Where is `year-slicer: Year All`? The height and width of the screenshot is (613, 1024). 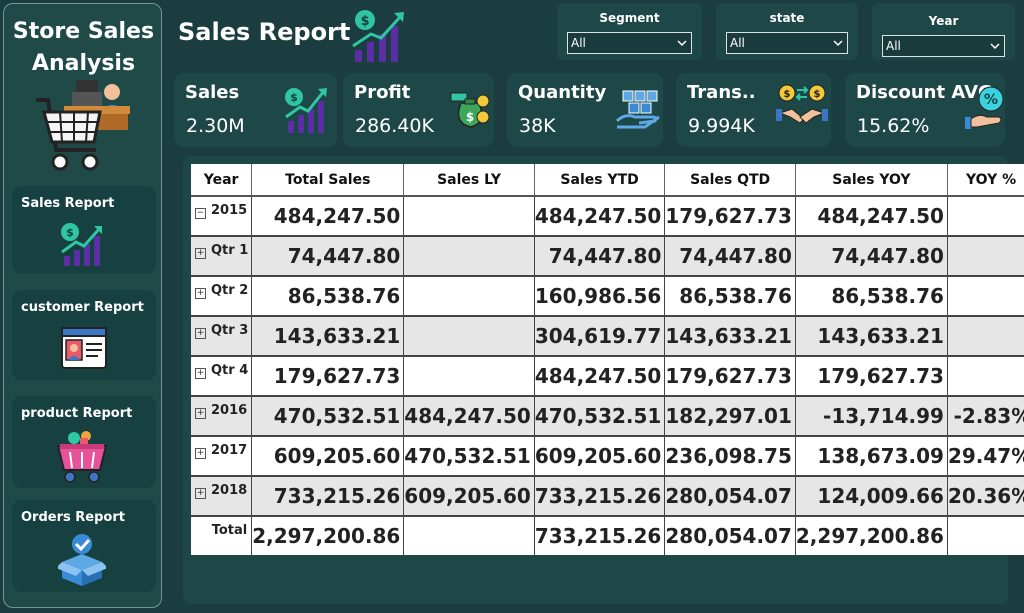 year-slicer: Year All is located at coordinates (943, 31).